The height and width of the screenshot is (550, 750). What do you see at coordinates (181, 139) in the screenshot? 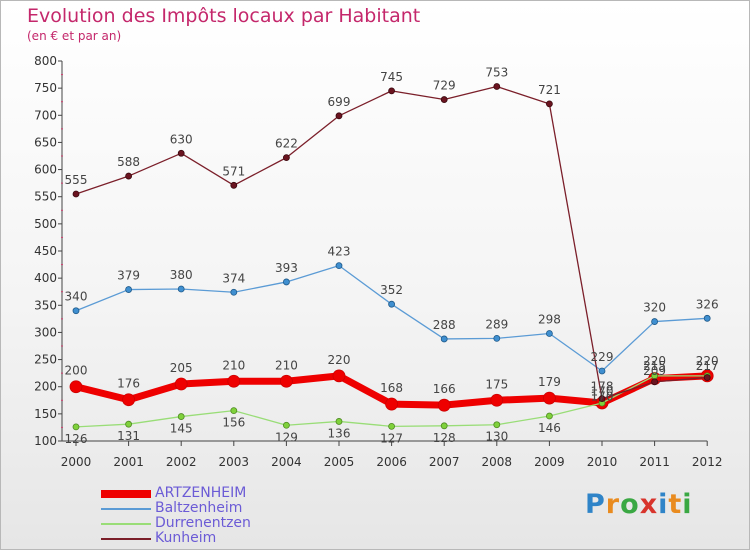
I see `data-label-kunheim: 630` at bounding box center [181, 139].